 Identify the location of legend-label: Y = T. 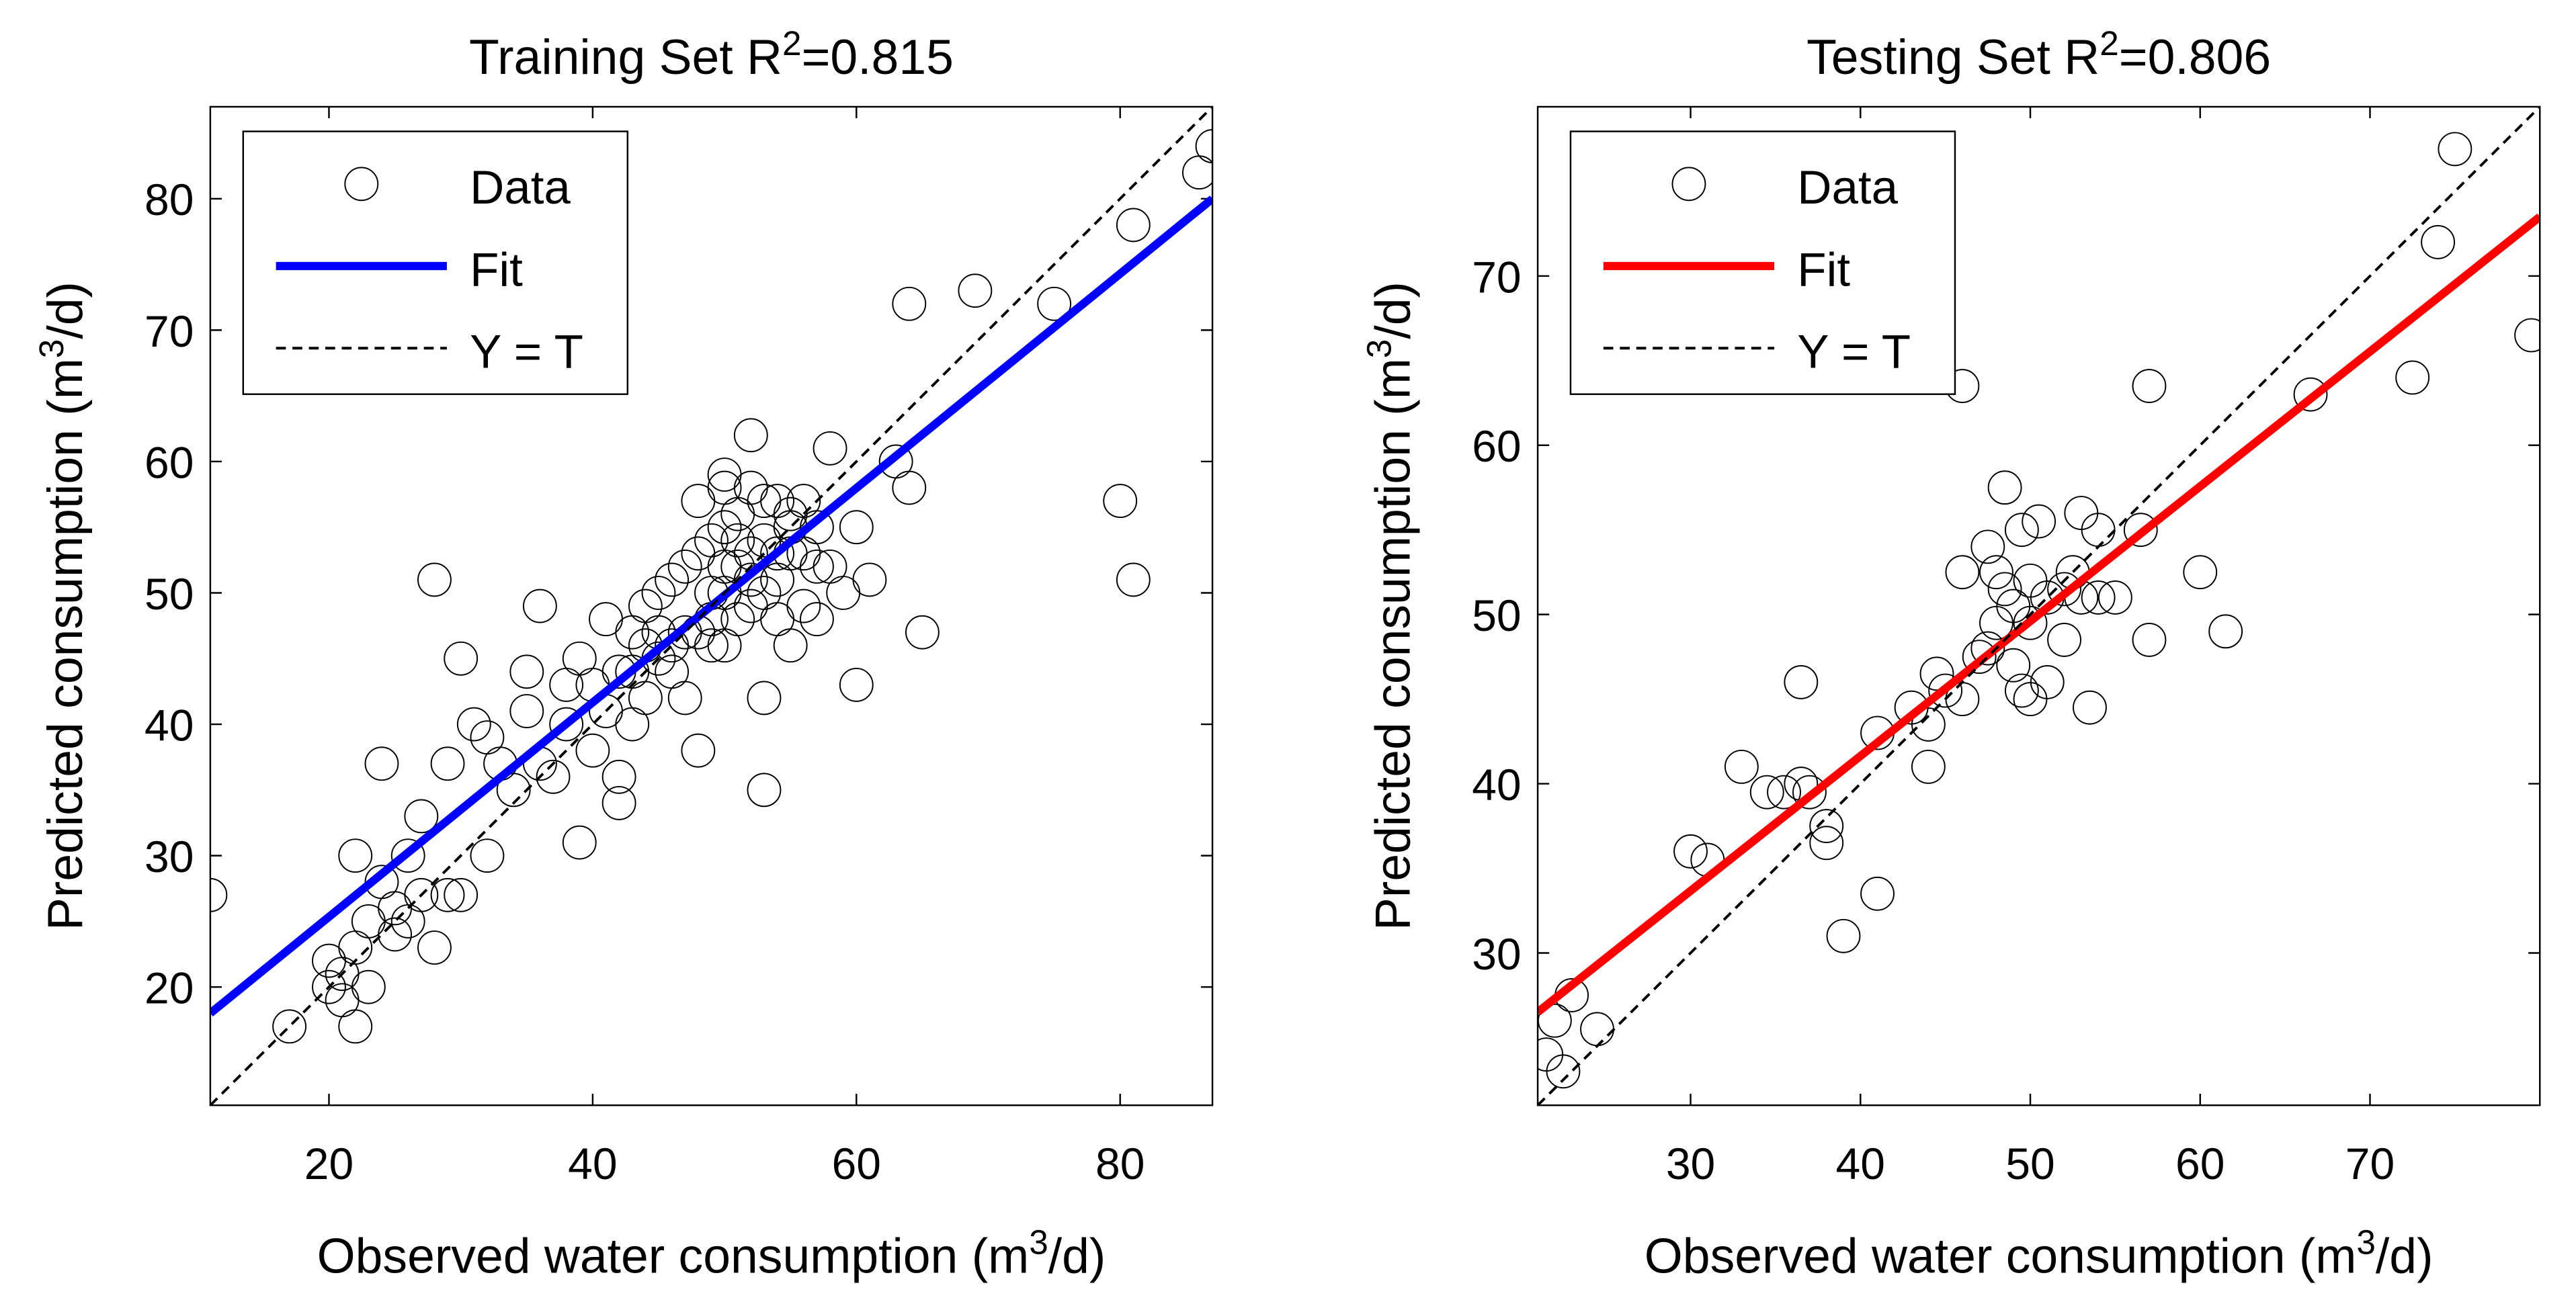
(526, 352).